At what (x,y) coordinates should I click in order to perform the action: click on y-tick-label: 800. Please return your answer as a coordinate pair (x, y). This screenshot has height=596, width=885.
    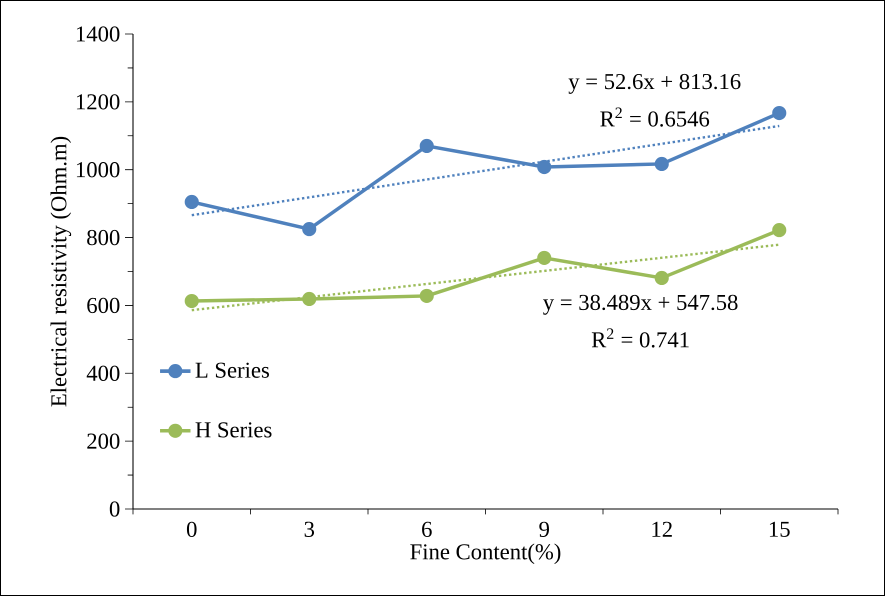
    Looking at the image, I should click on (103, 238).